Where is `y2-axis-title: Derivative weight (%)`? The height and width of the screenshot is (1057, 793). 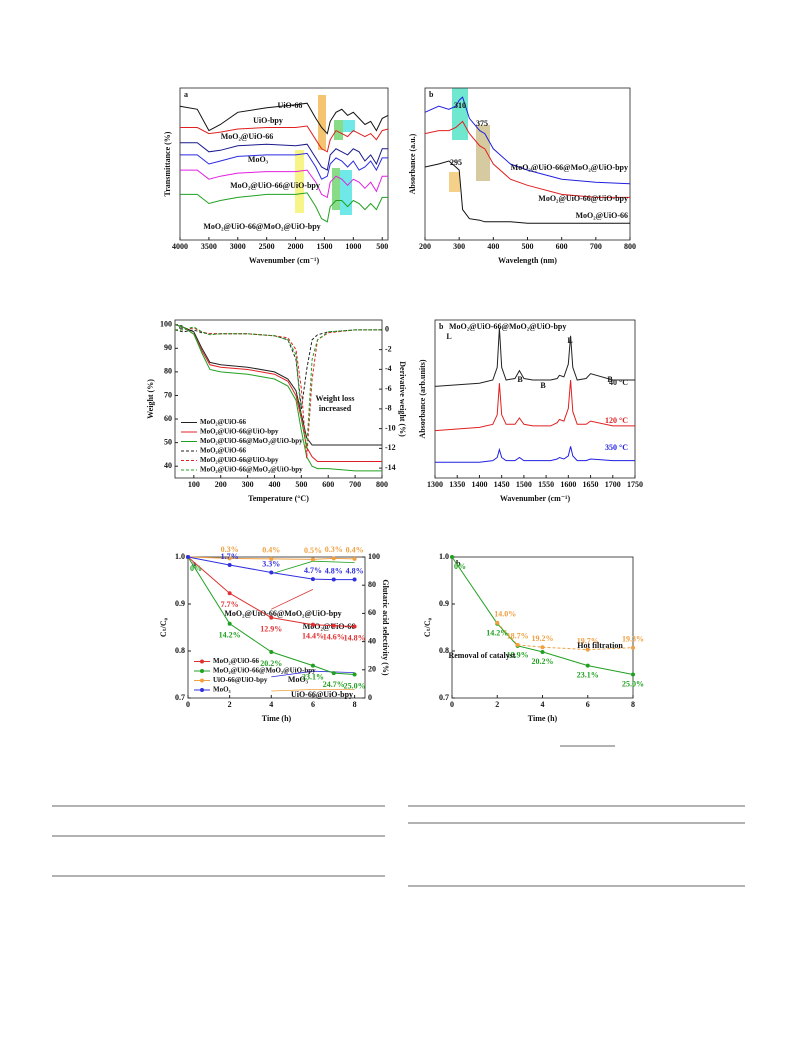
y2-axis-title: Derivative weight (%) is located at coordinates (402, 399).